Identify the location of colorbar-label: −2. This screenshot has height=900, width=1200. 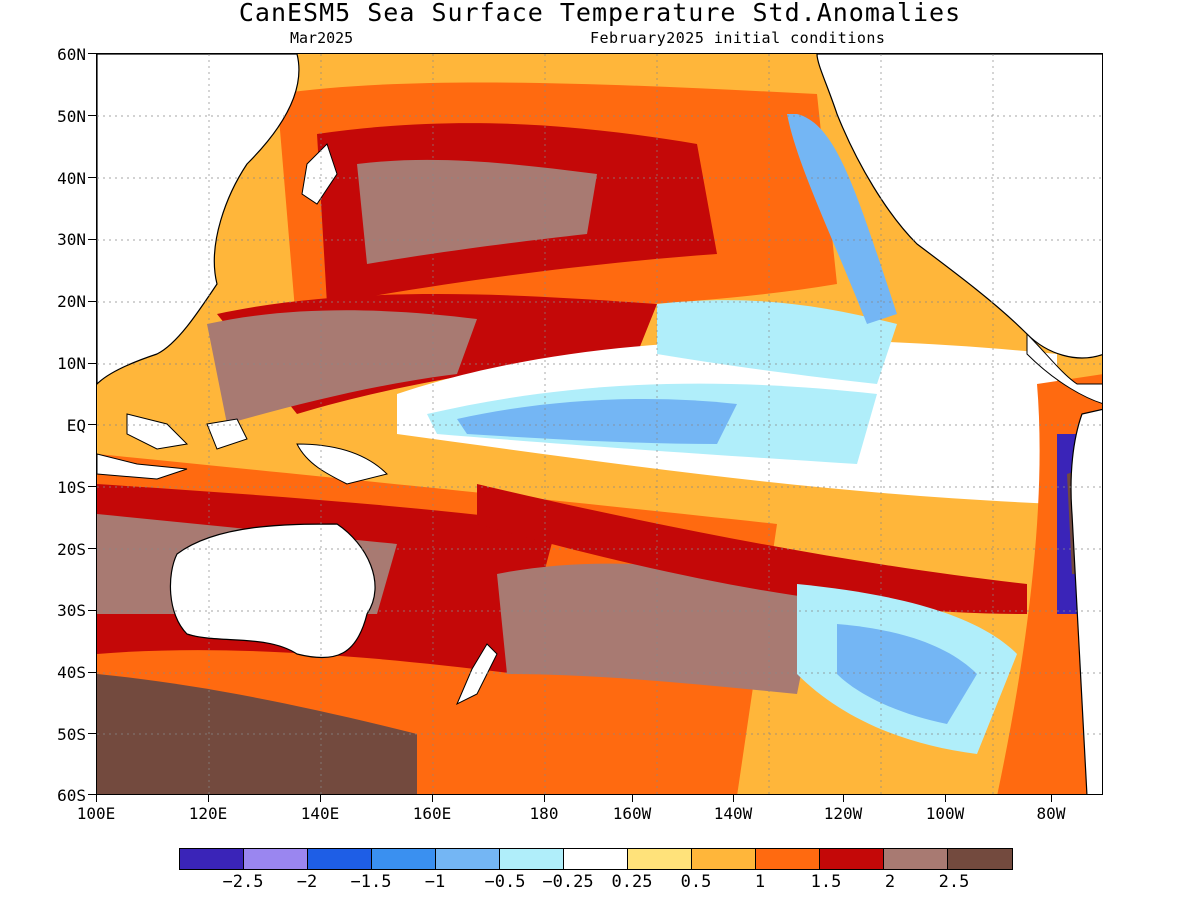
(307, 882).